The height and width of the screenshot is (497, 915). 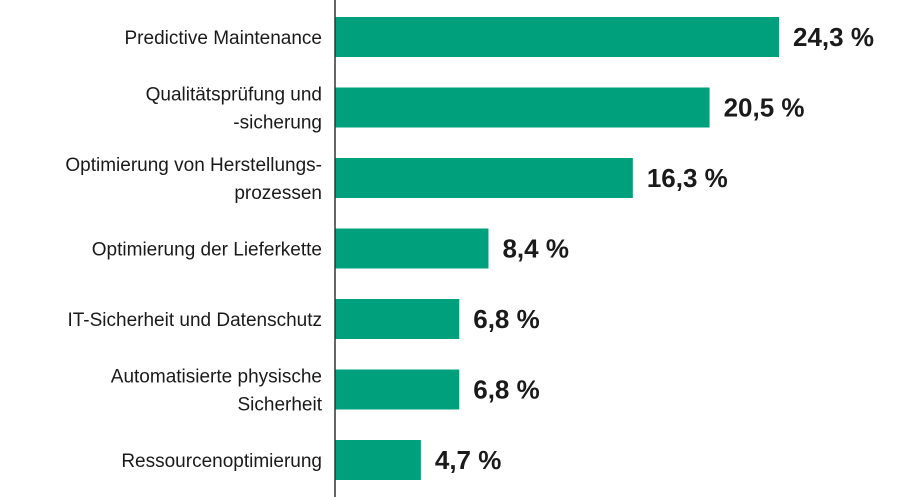 I want to click on category-label-0-line-0: Predictive Maintenance, so click(x=224, y=38).